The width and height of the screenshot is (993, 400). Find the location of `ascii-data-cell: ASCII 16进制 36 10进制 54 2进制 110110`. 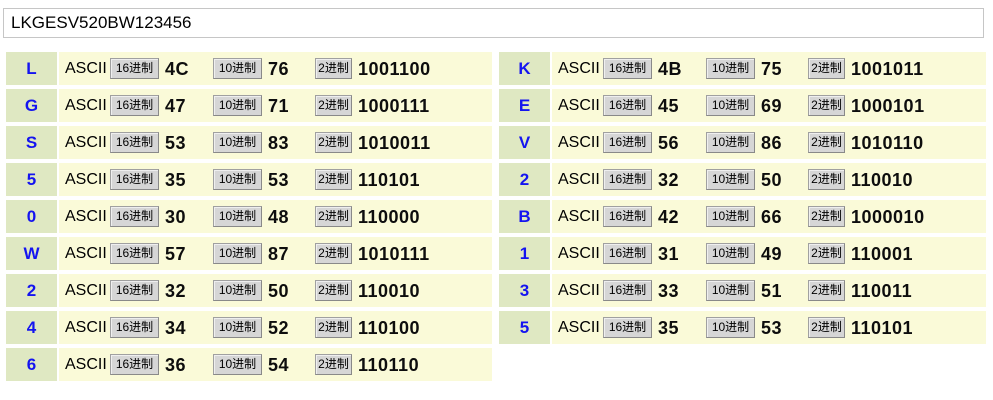

ascii-data-cell: ASCII 16进制 36 10进制 54 2进制 110110 is located at coordinates (275, 364).